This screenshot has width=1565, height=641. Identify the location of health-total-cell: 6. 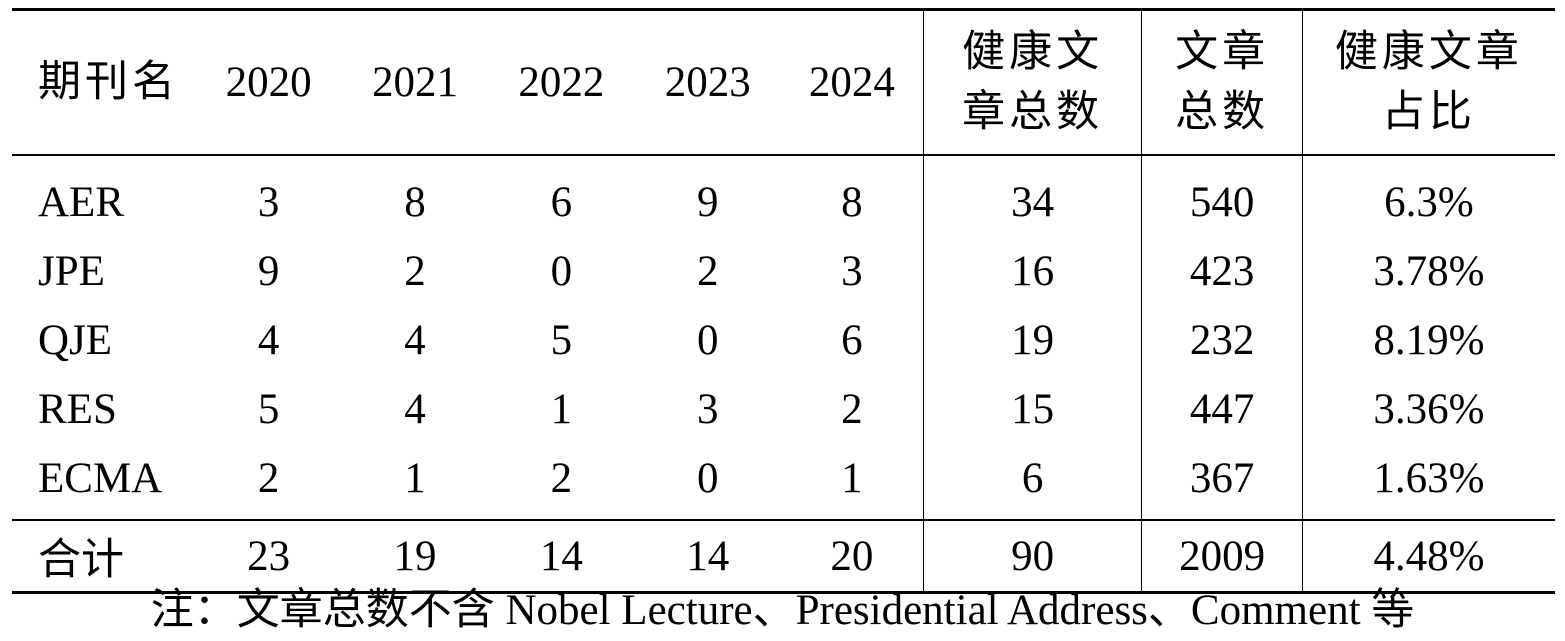
(1032, 482).